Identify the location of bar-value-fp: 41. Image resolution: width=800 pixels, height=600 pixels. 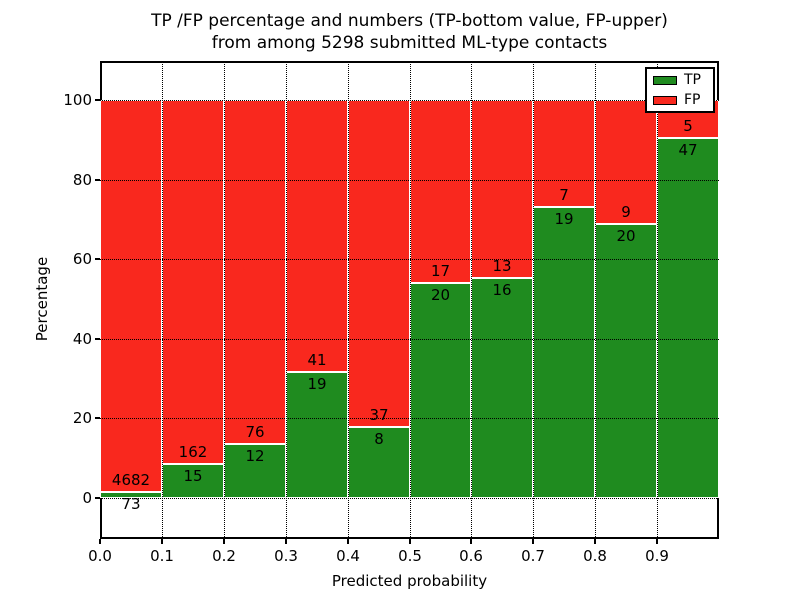
(317, 360).